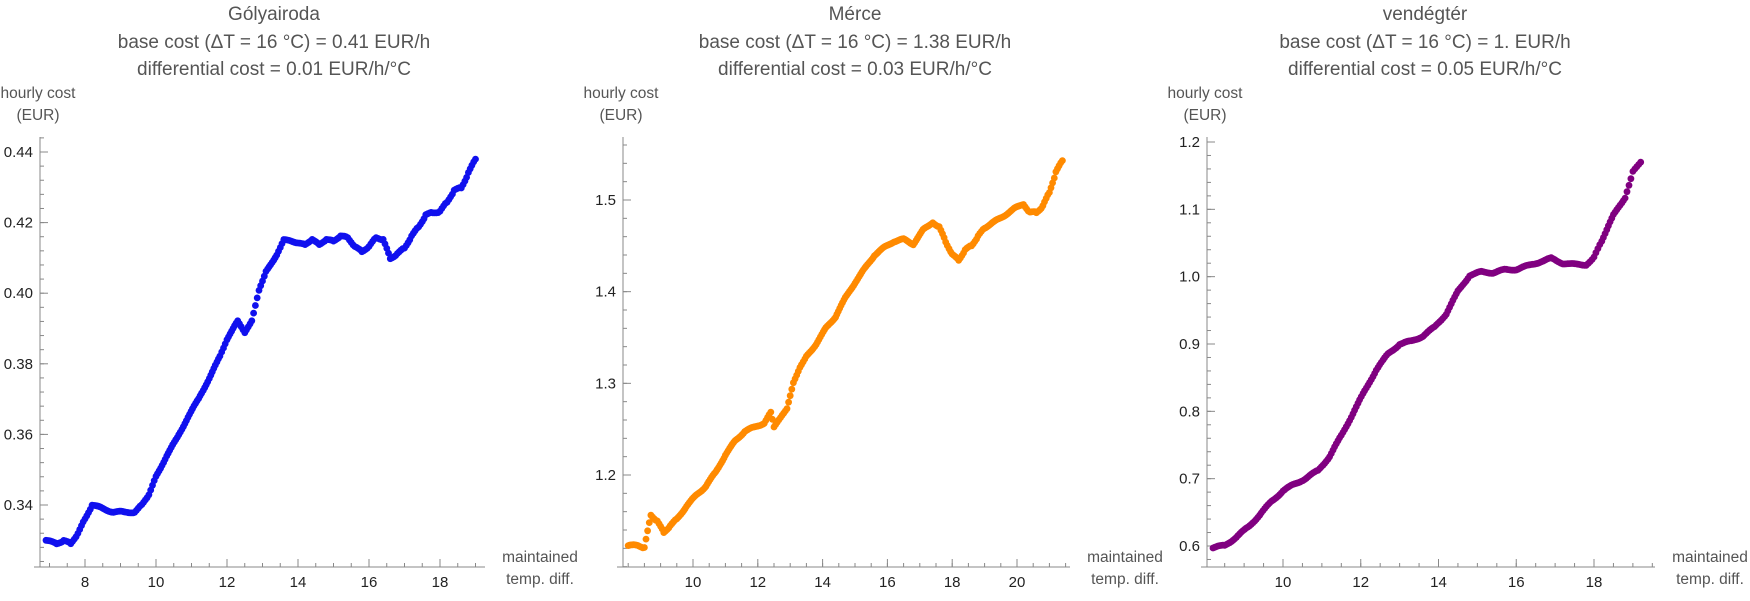 The height and width of the screenshot is (601, 1750). Describe the element at coordinates (1189, 411) in the screenshot. I see `y-tick-label: 0.8` at that location.